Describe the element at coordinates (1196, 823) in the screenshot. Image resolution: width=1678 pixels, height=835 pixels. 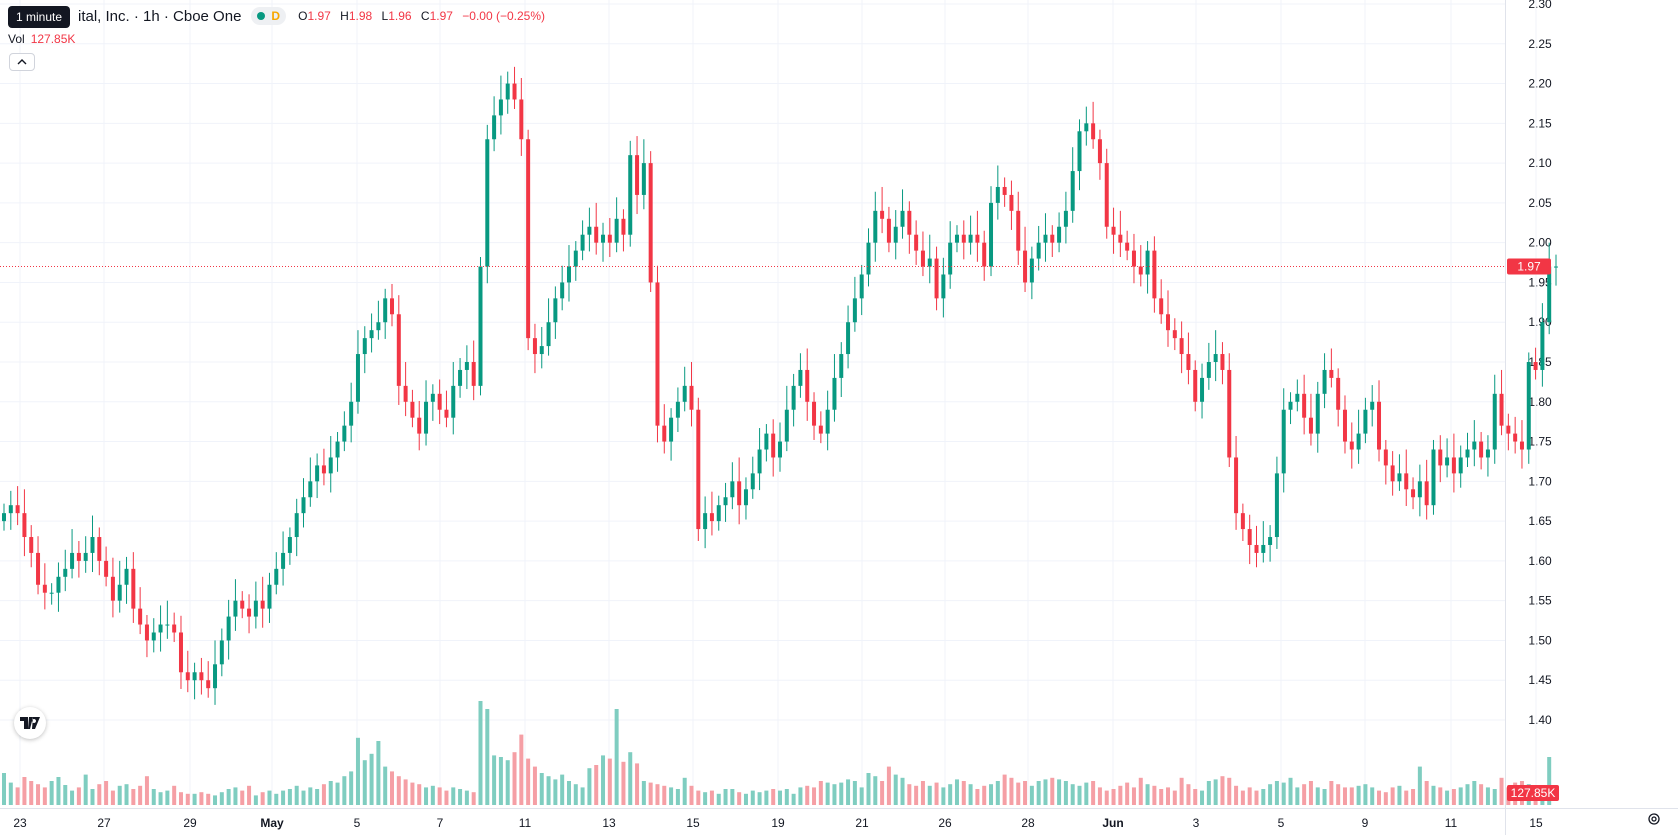
I see `x-tick-label: 3` at that location.